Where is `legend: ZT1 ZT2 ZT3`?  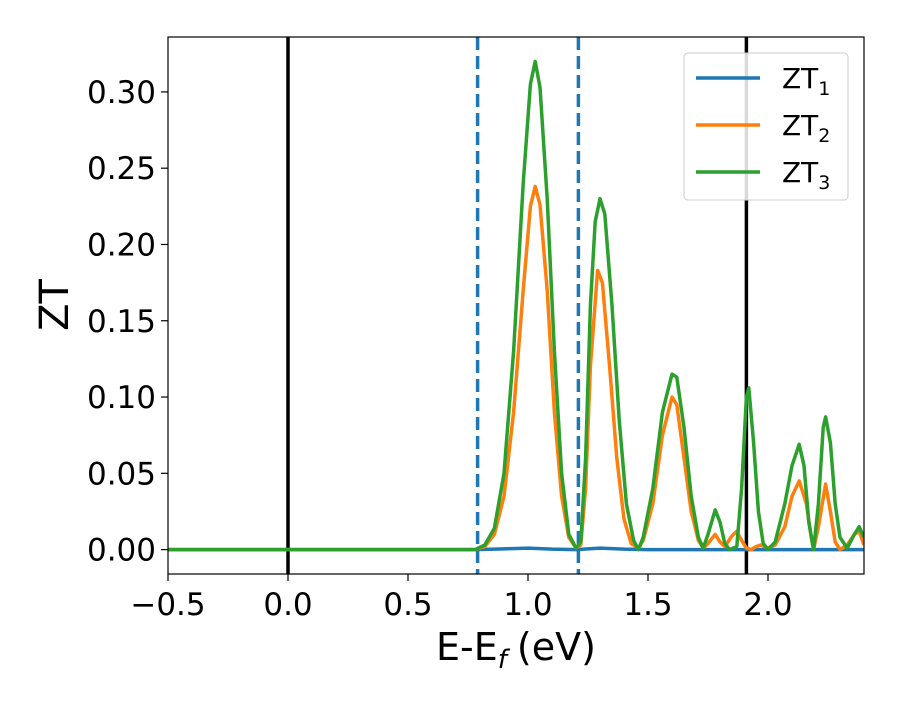 legend: ZT1 ZT2 ZT3 is located at coordinates (766, 126).